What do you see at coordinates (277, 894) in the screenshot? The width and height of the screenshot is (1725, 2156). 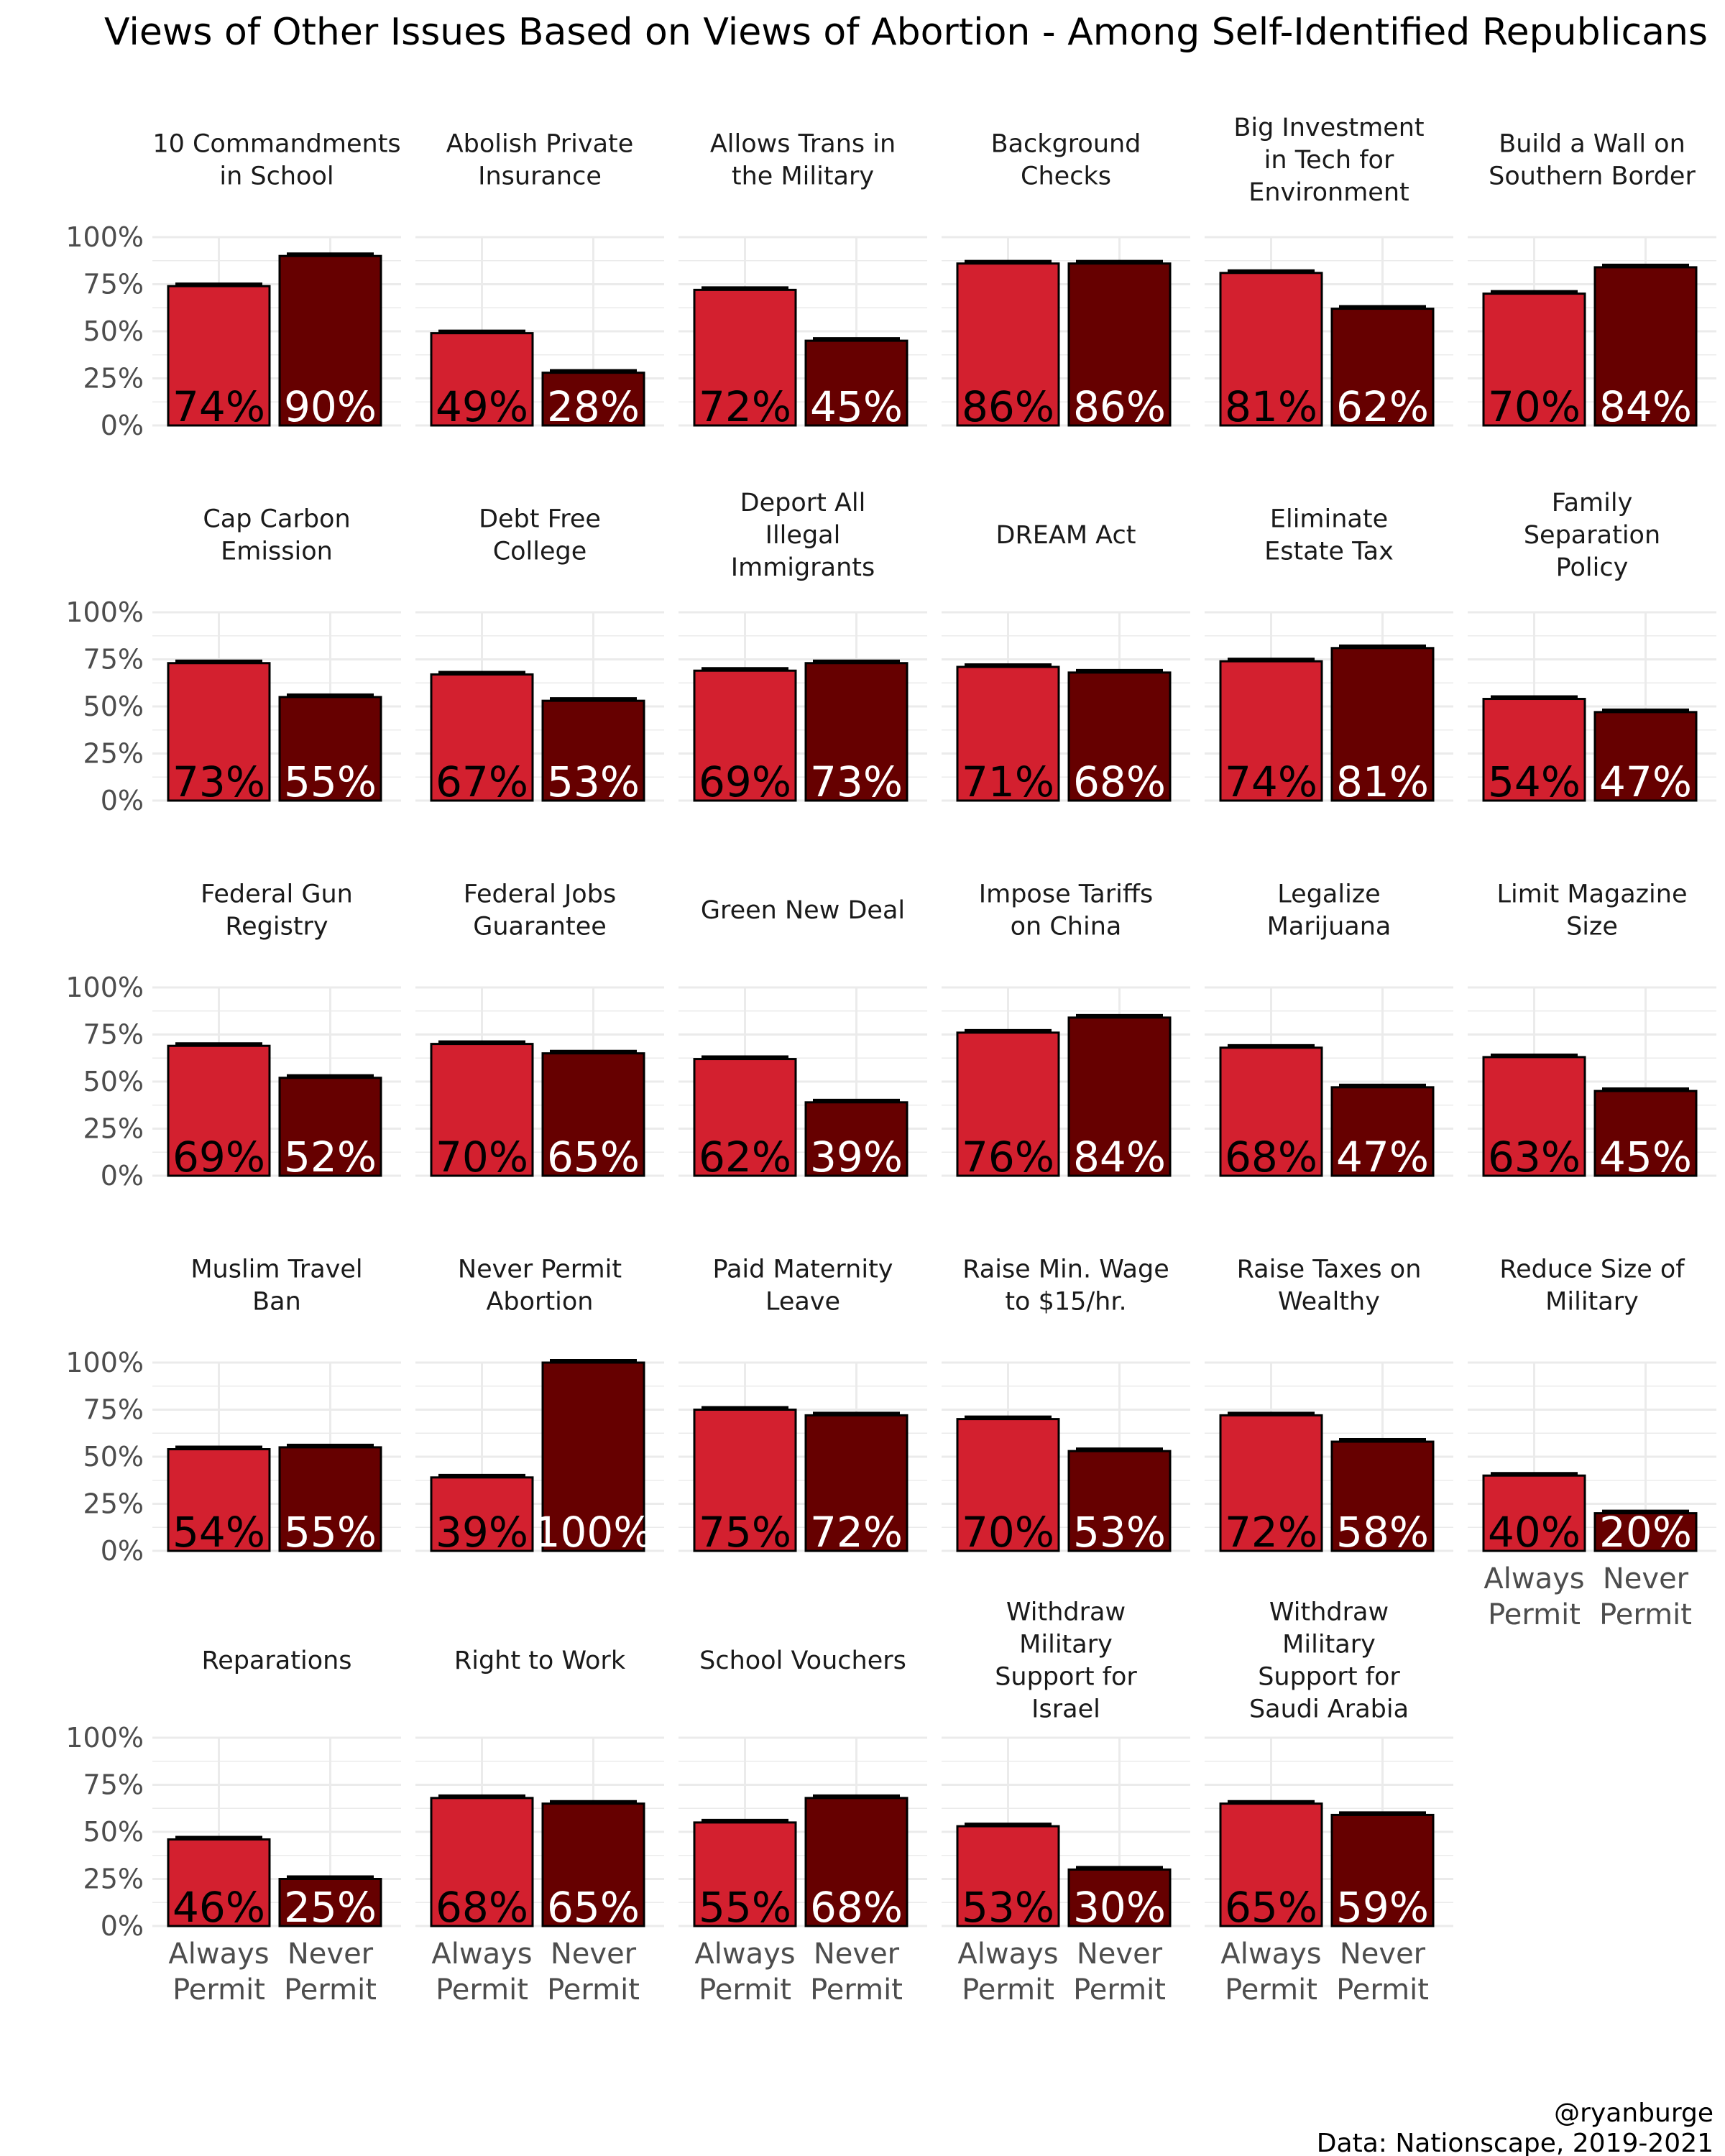 I see `facet-title: Federal Gun` at bounding box center [277, 894].